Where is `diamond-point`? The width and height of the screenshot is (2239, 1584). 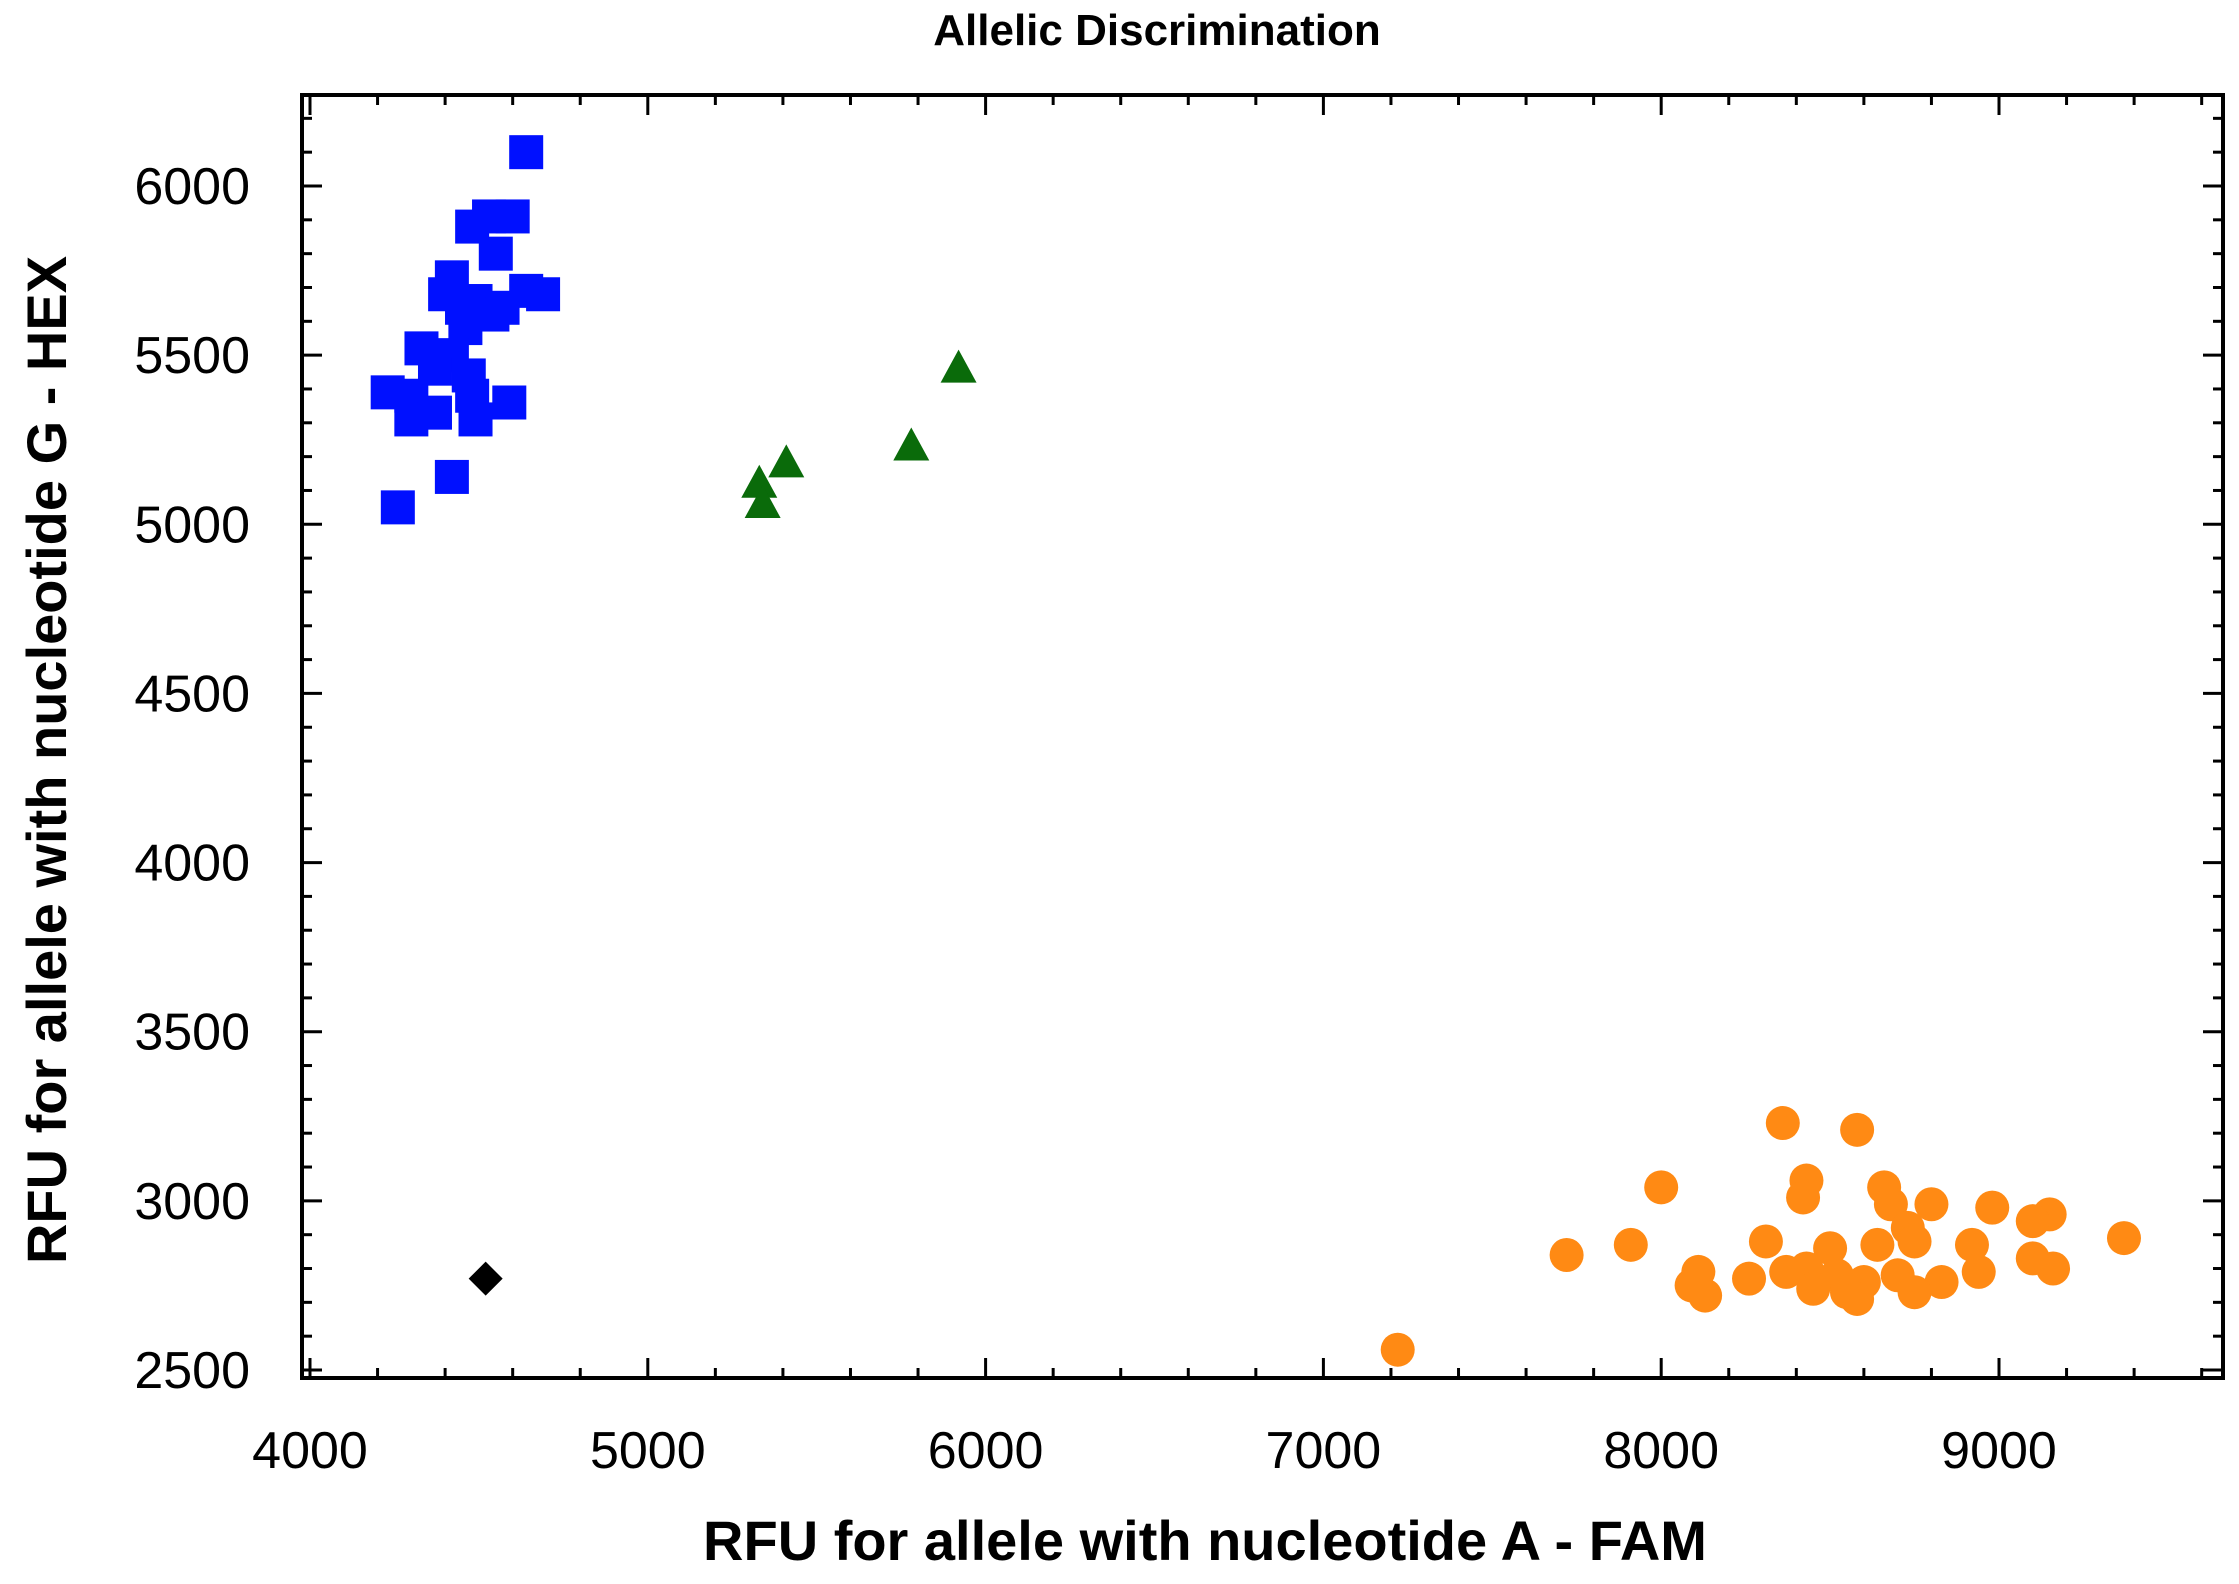 diamond-point is located at coordinates (485, 1278).